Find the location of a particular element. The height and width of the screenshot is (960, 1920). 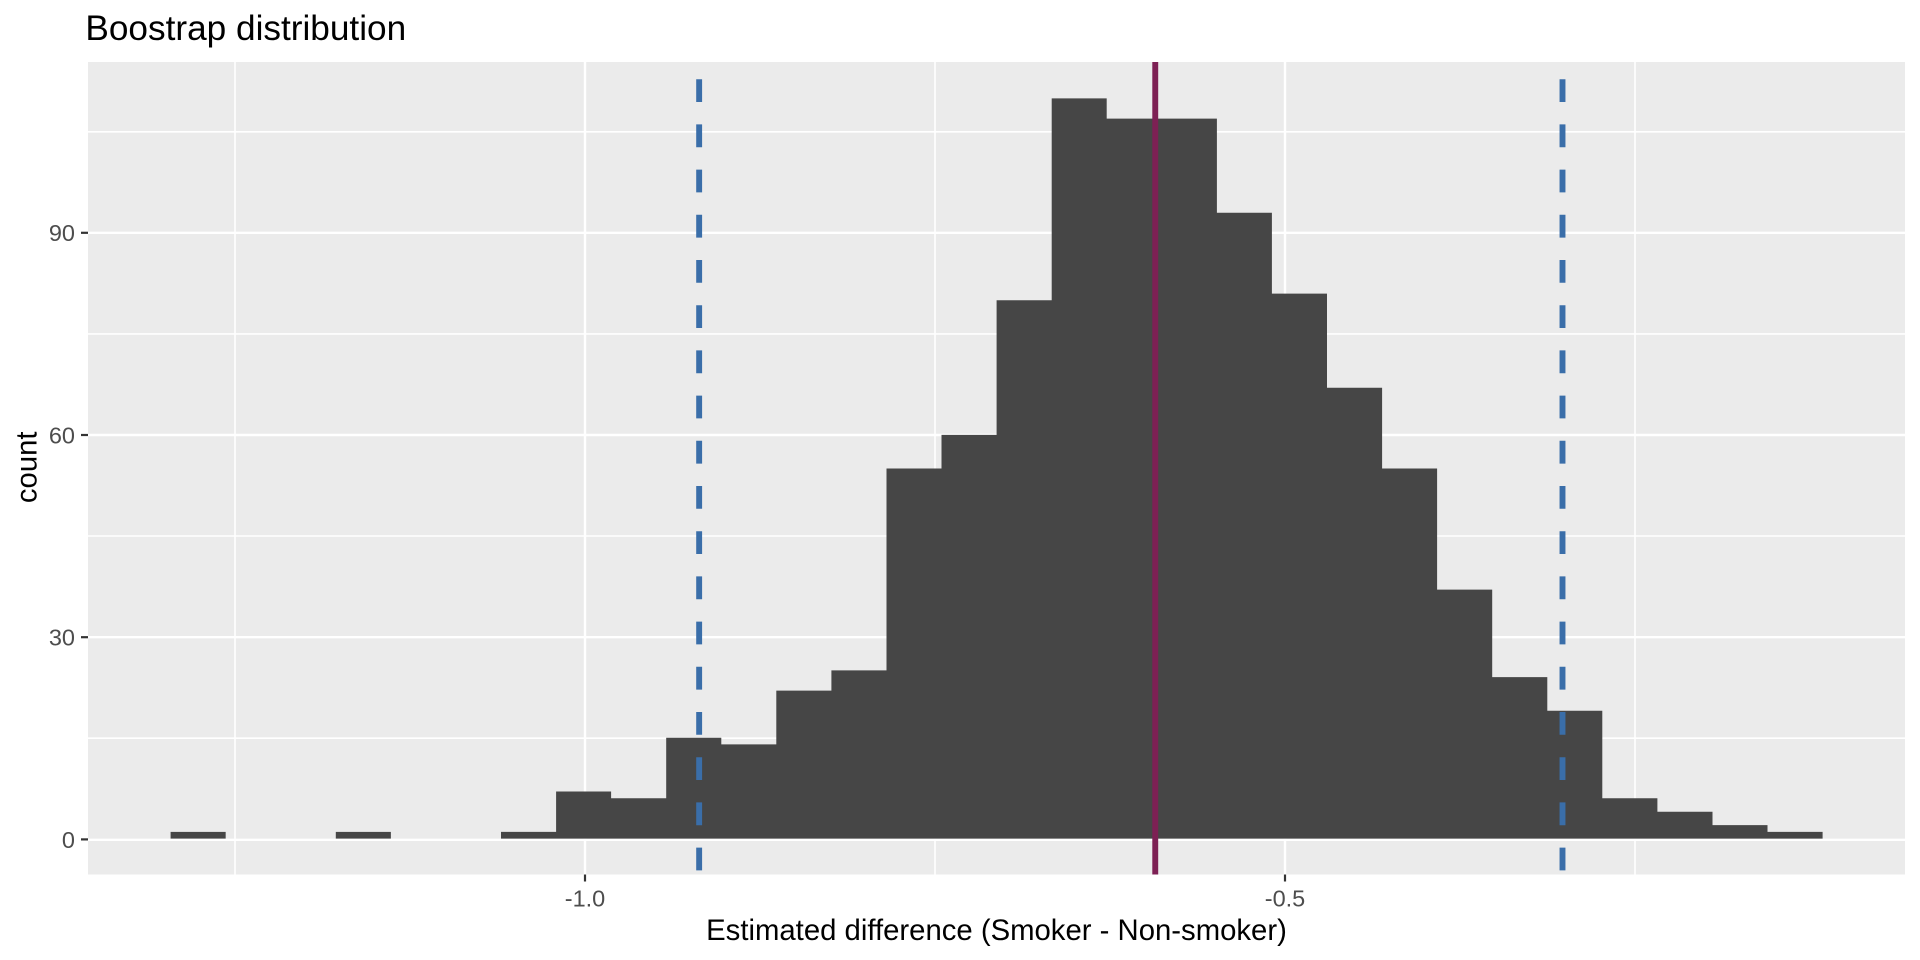

svg-text: 60 is located at coordinates (62, 435).